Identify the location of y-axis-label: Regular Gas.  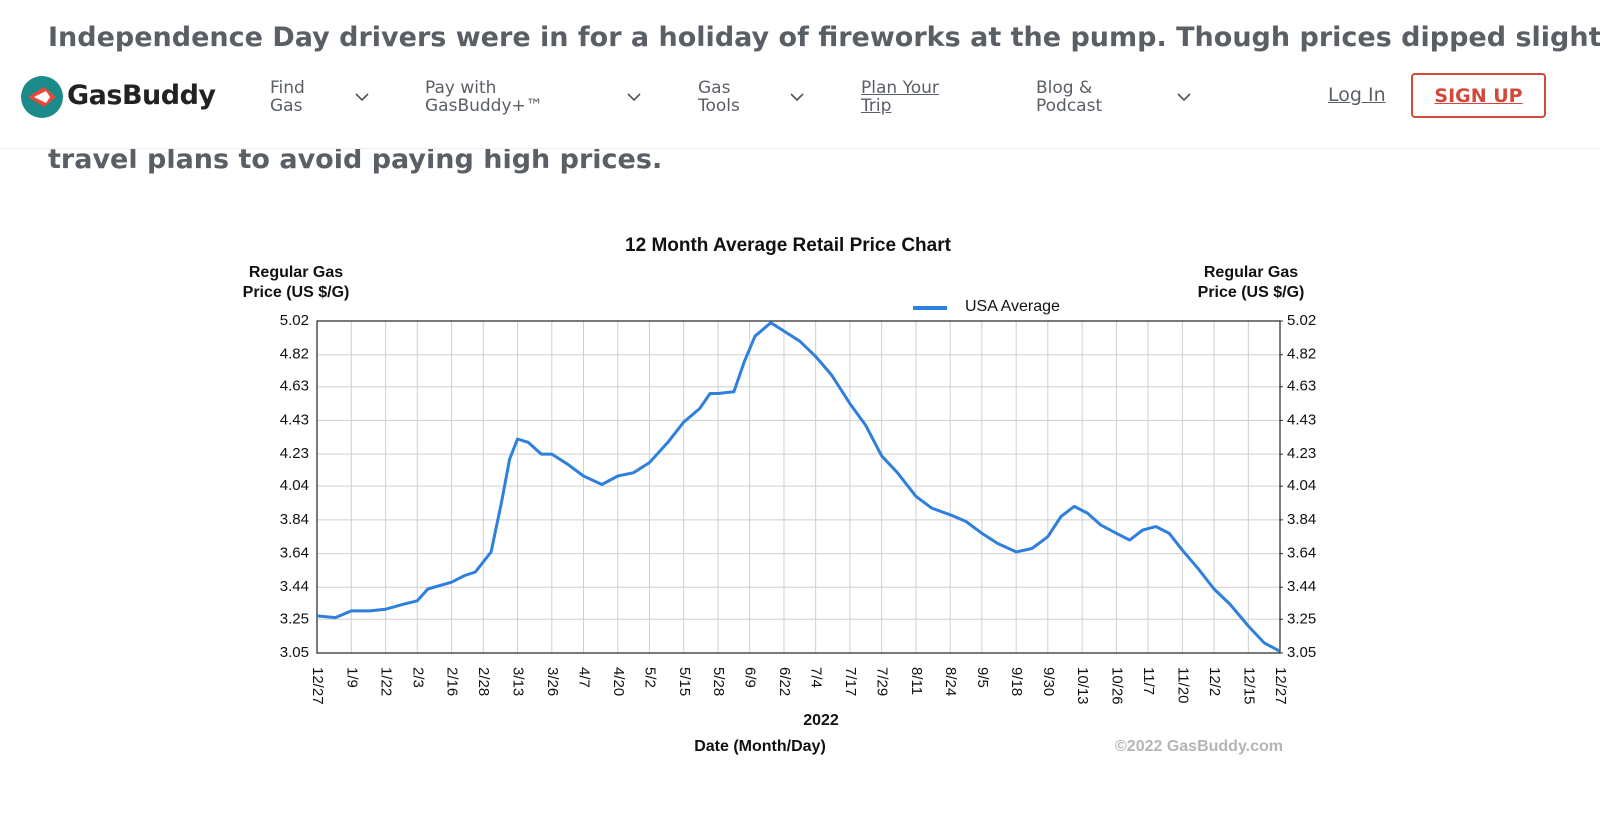
(296, 272).